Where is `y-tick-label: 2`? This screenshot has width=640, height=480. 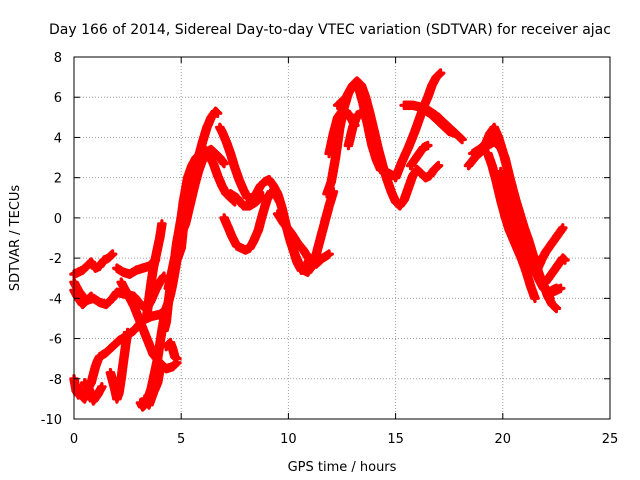 y-tick-label: 2 is located at coordinates (58, 179).